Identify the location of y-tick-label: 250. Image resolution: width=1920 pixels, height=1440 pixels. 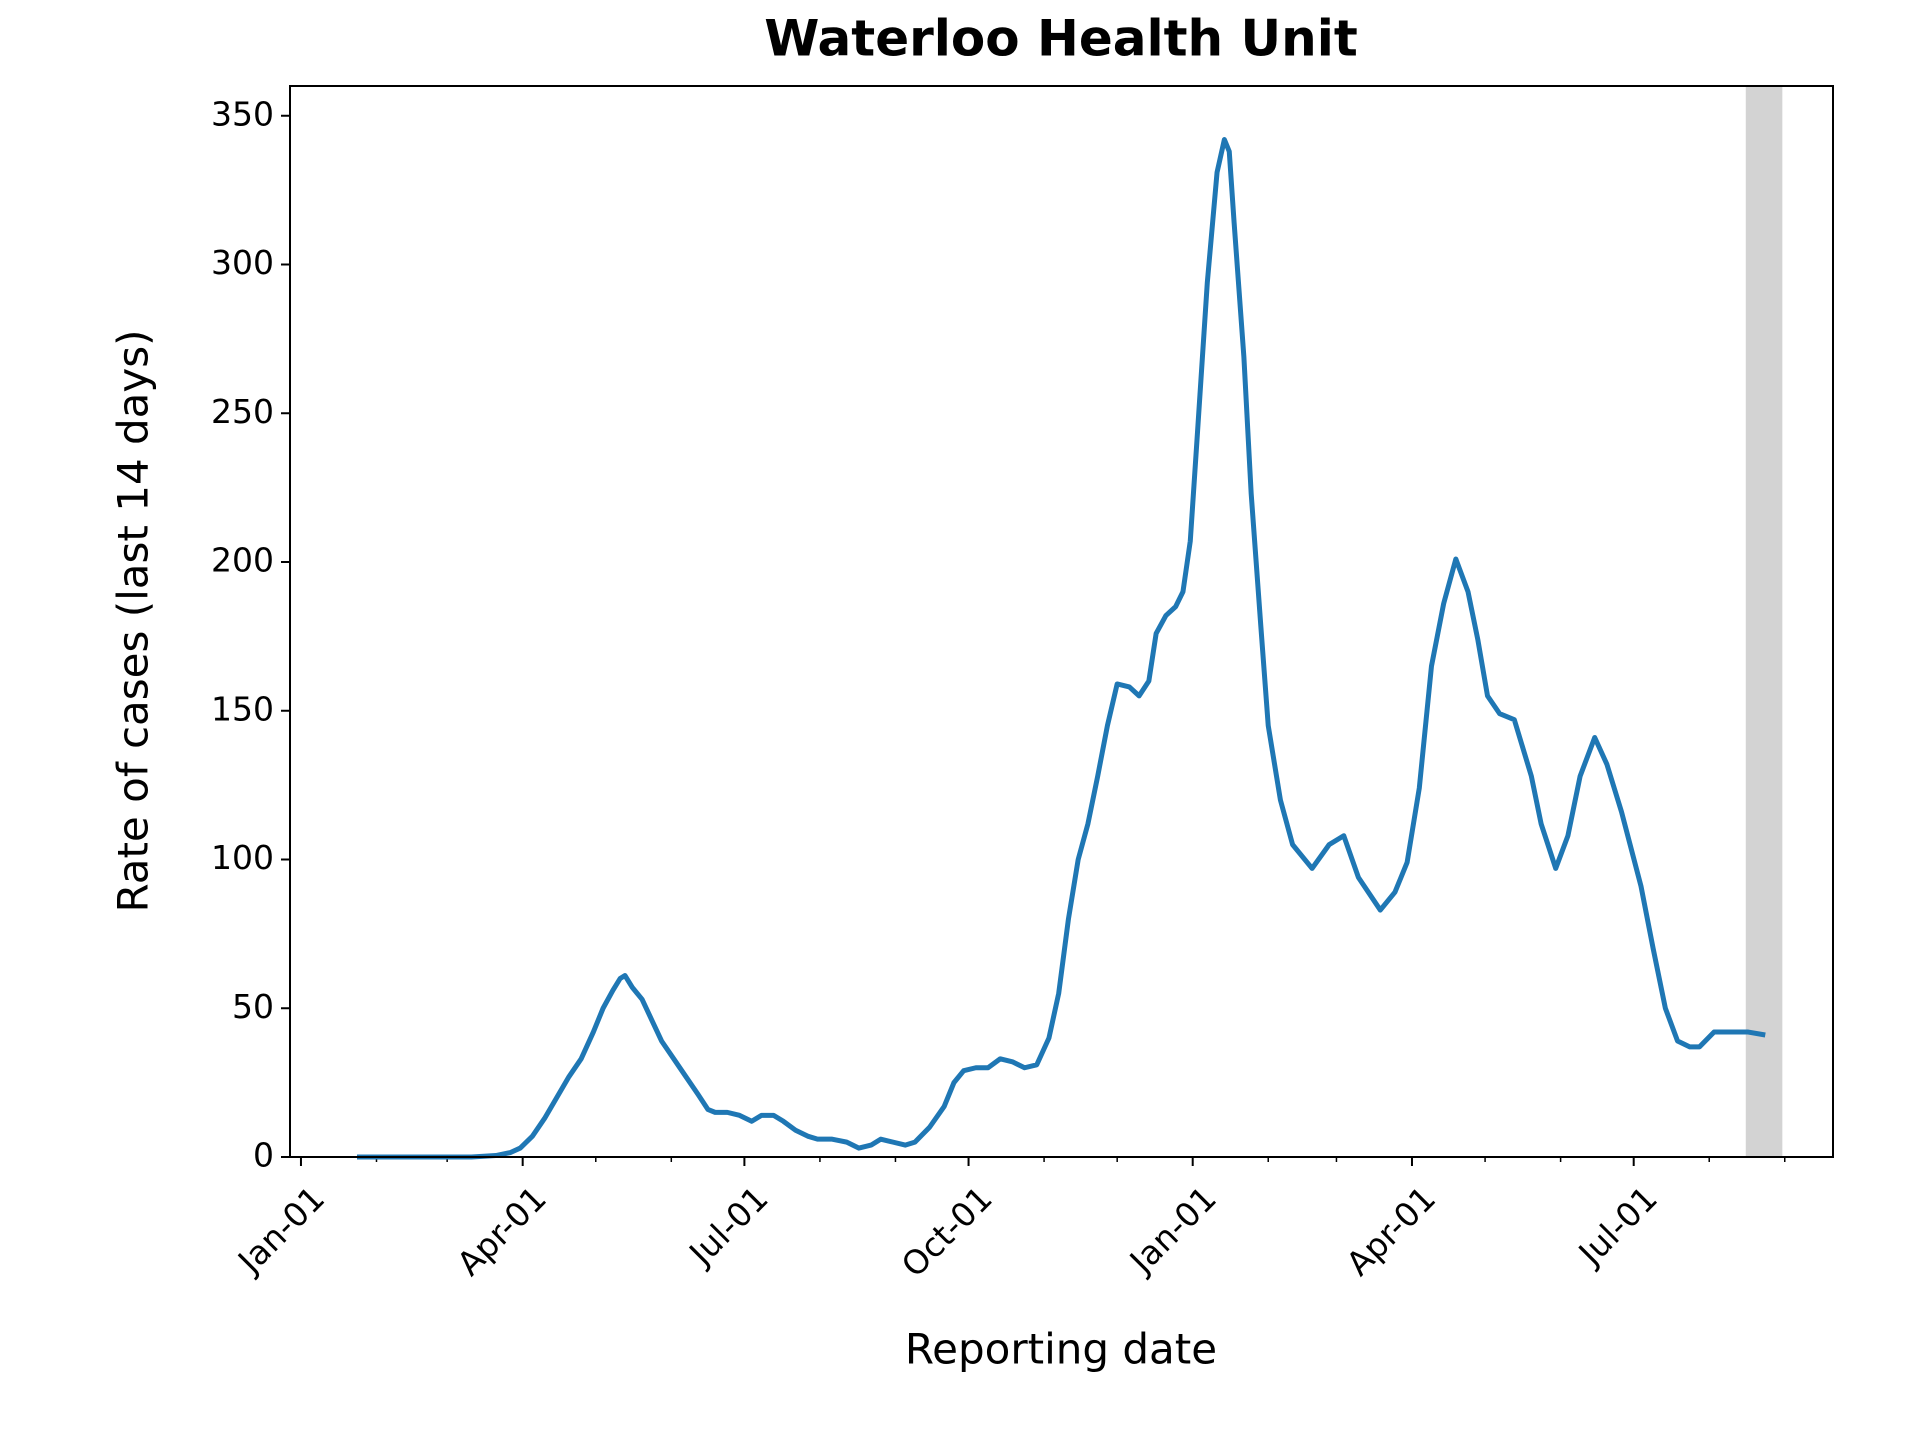
(242, 411).